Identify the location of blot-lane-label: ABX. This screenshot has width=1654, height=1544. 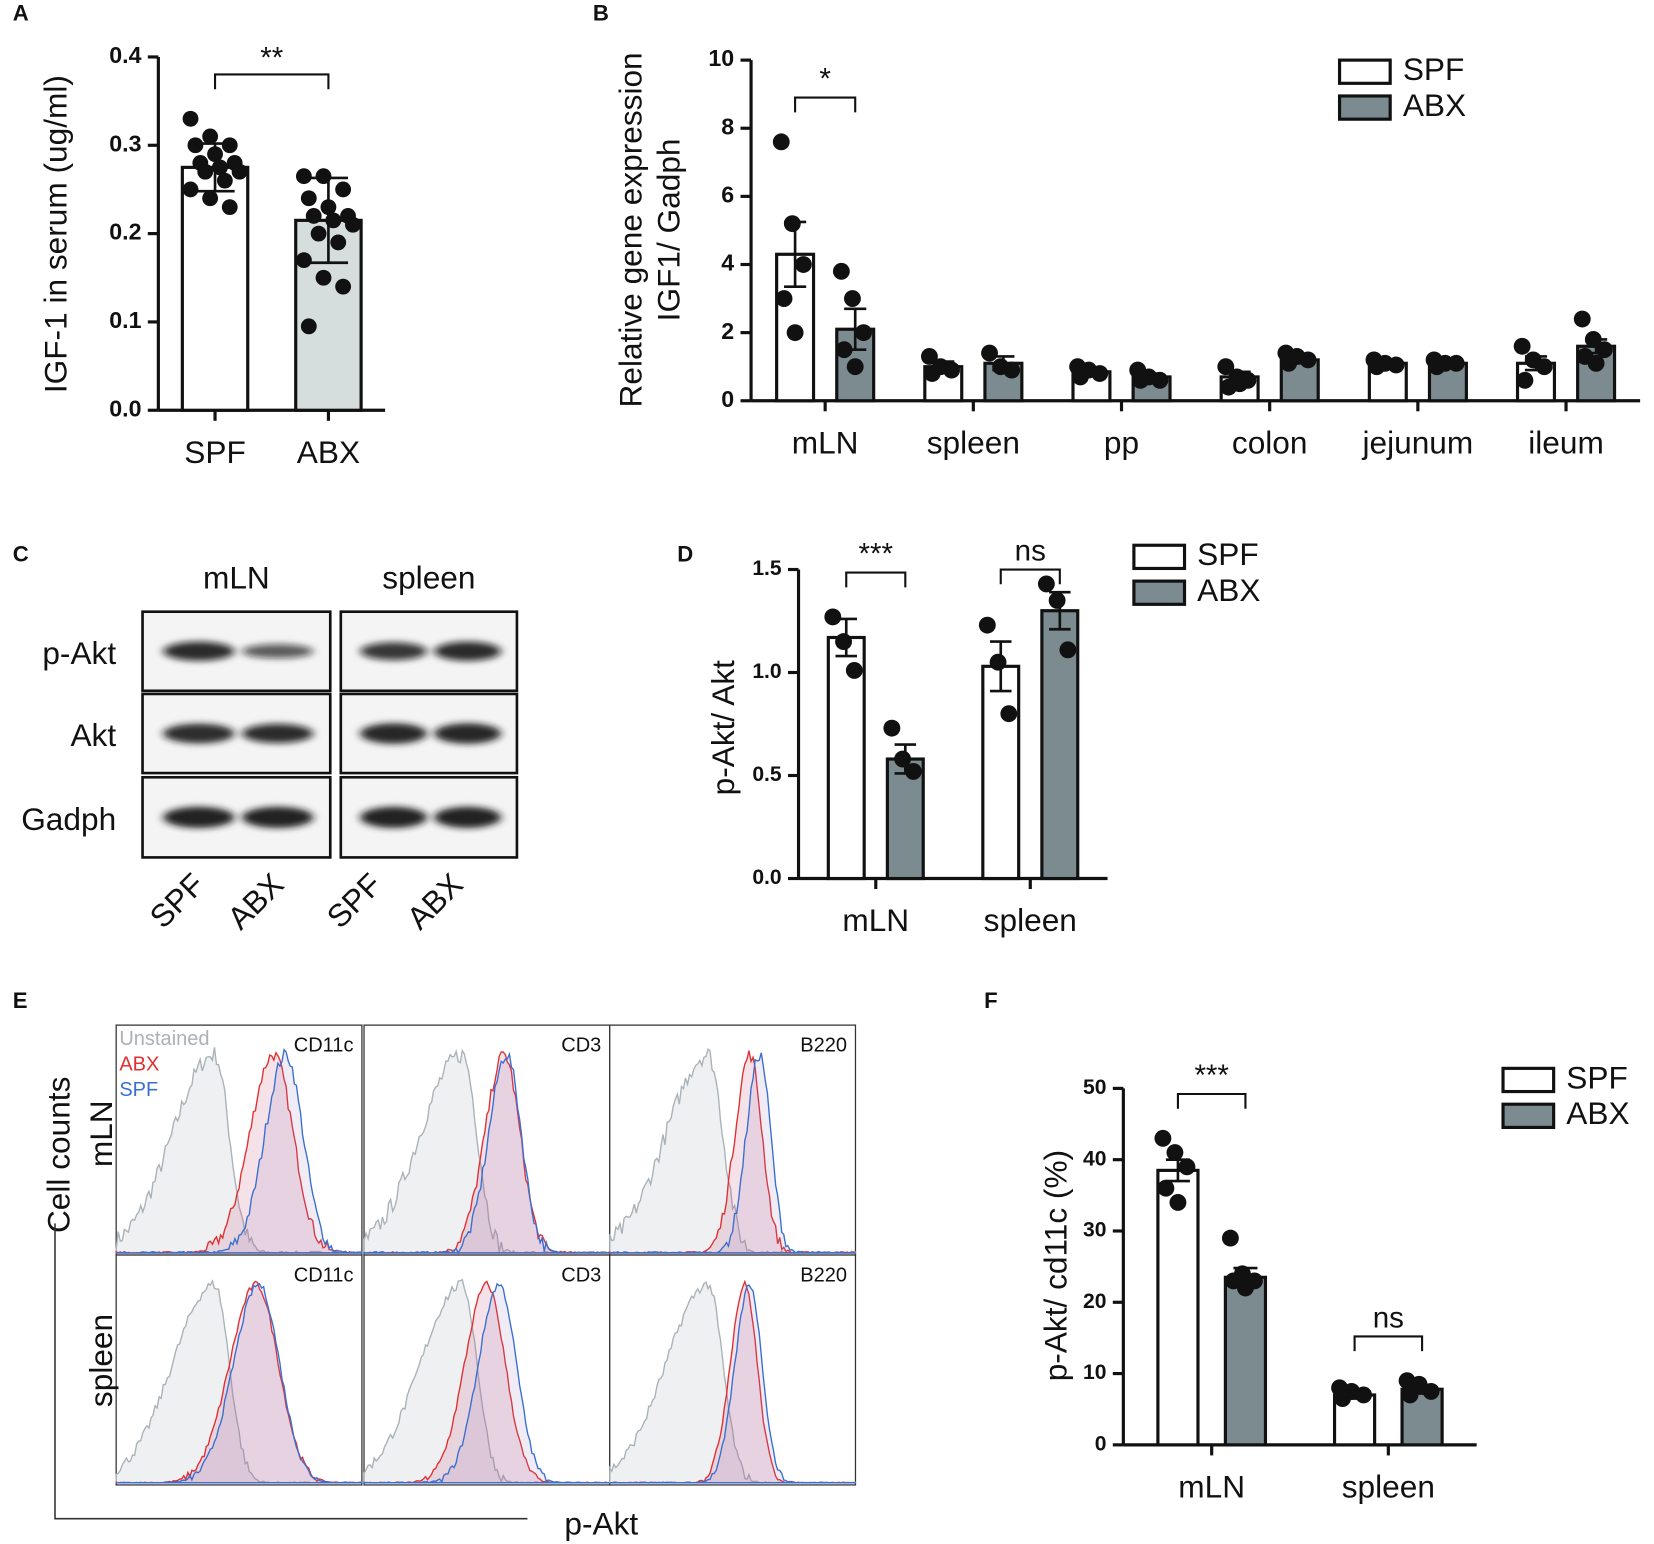
(435, 901).